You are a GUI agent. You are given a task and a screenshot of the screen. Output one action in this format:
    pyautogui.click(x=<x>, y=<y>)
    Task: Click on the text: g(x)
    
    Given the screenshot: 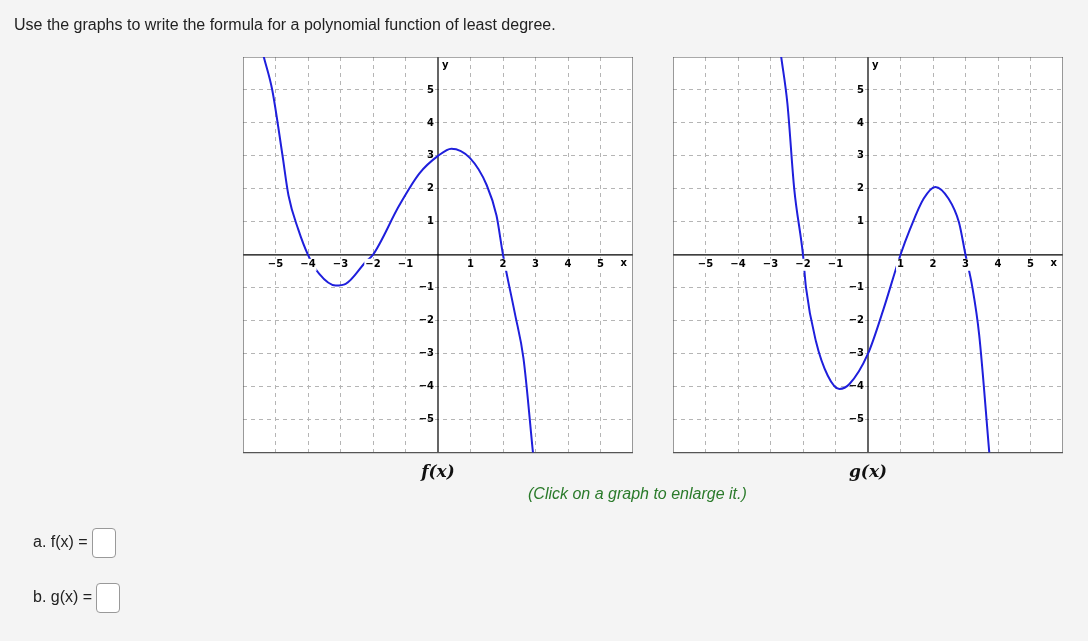 What is the action you would take?
    pyautogui.click(x=868, y=471)
    